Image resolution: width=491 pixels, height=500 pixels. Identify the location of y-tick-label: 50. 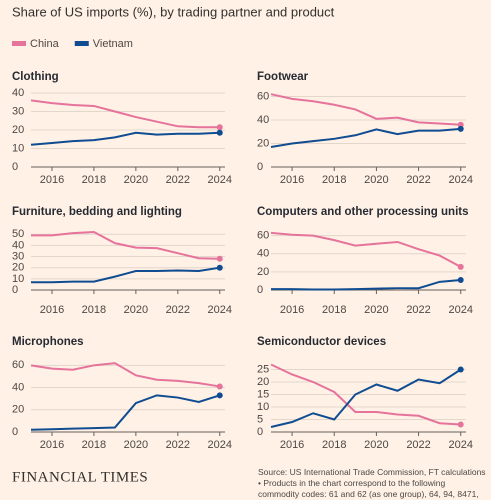
(18, 234).